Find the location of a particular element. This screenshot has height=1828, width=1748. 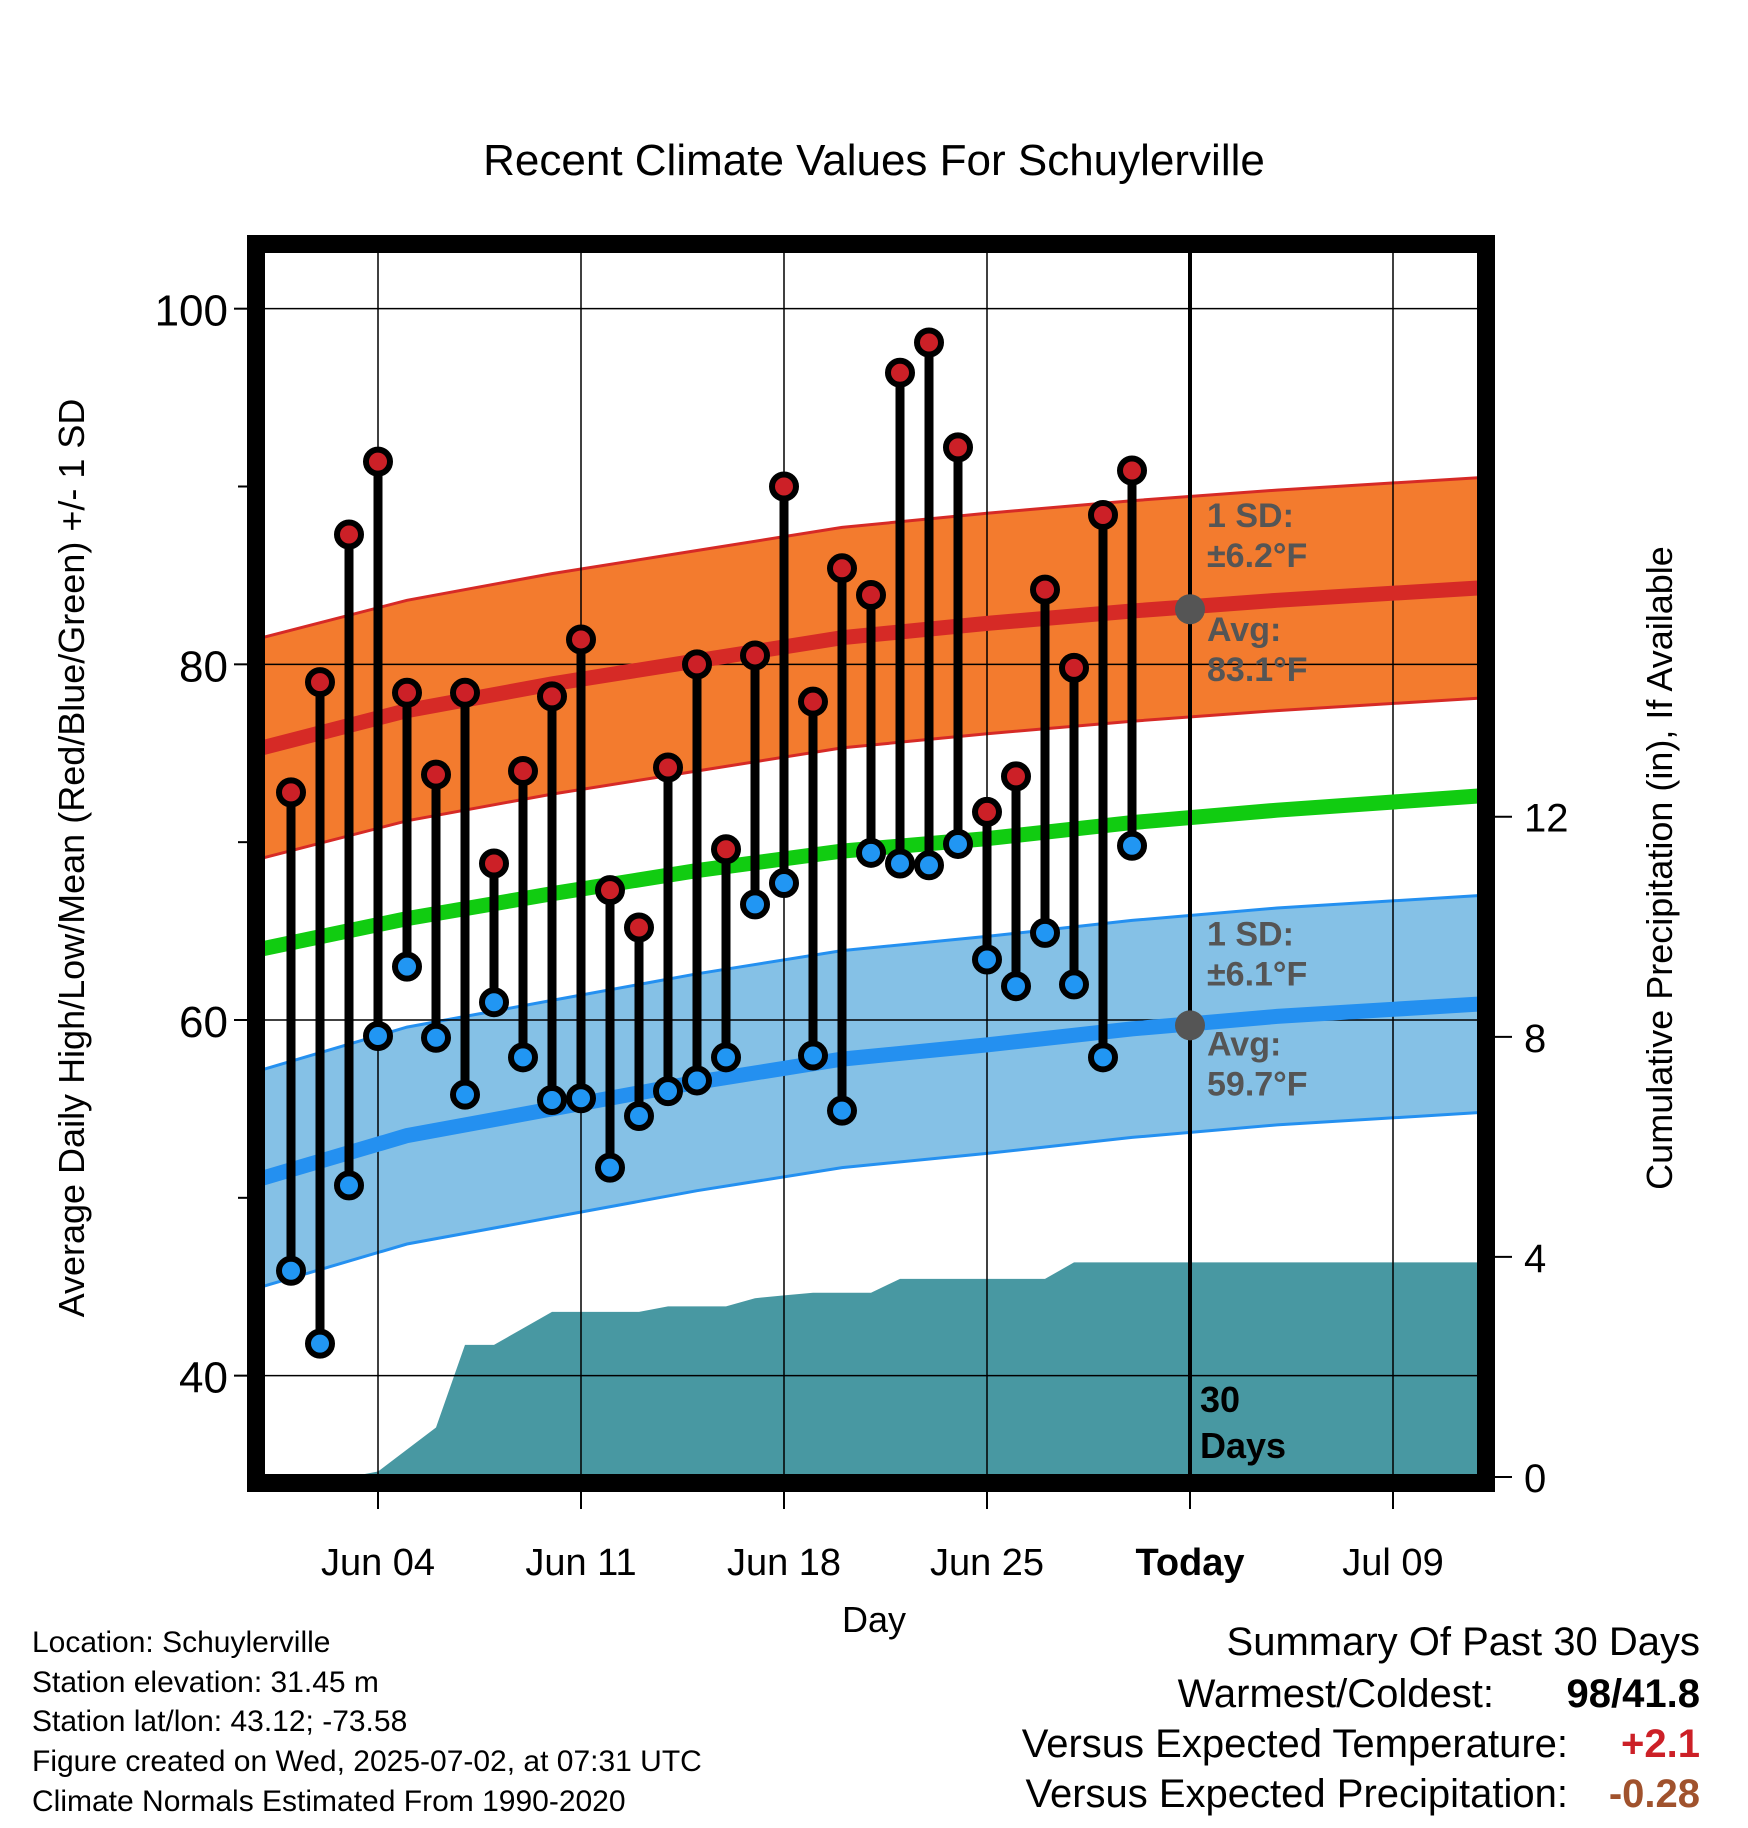

period-label-number: 30 is located at coordinates (1220, 1399).